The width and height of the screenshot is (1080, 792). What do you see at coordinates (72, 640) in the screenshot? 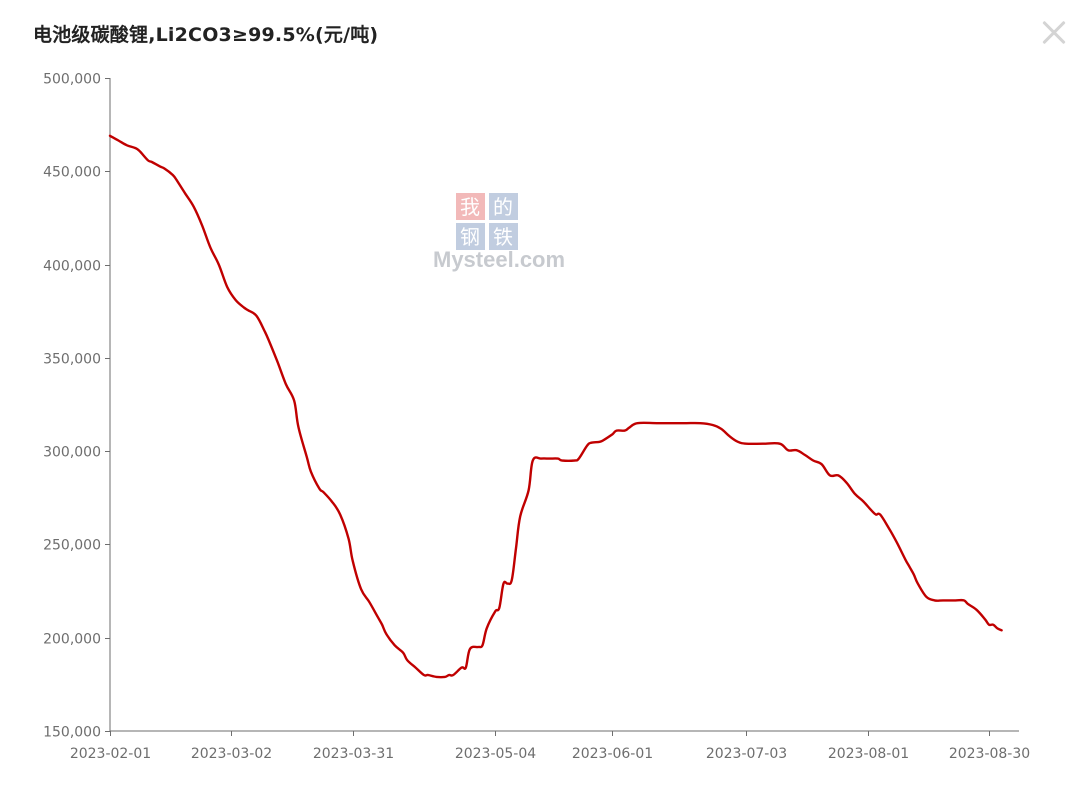
I see `y-tick-label: 200,000` at bounding box center [72, 640].